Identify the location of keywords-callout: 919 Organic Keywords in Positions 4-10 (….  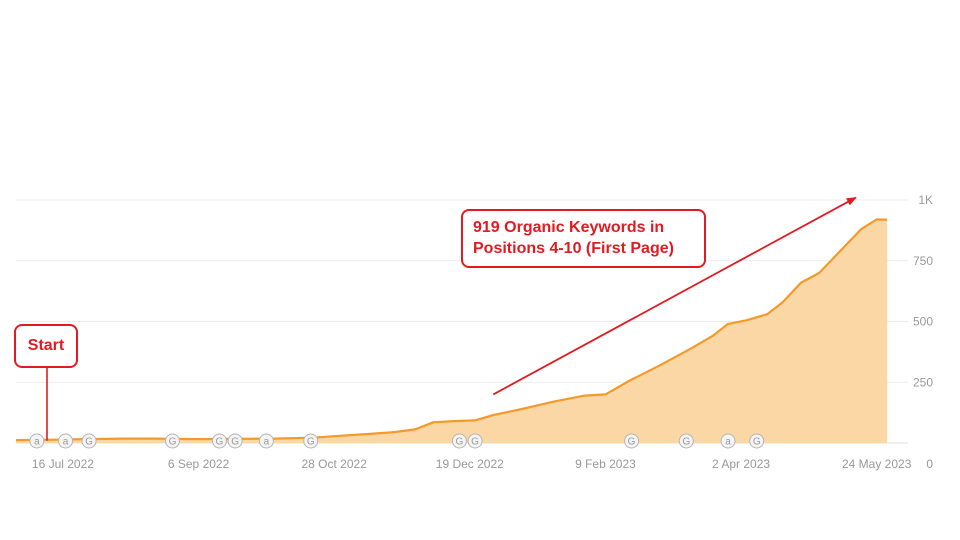
(583, 238).